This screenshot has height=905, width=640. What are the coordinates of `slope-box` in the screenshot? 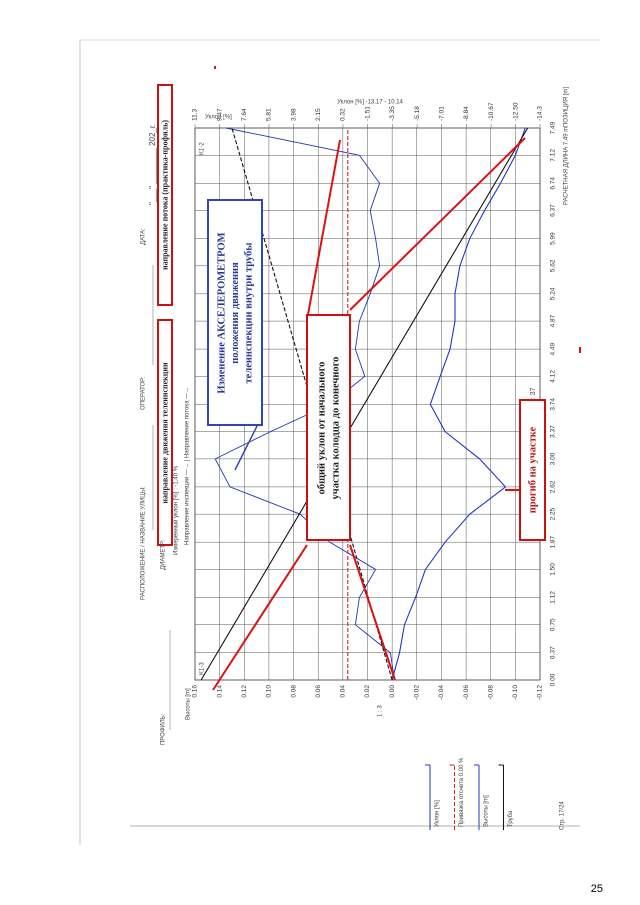 It's located at (328, 427).